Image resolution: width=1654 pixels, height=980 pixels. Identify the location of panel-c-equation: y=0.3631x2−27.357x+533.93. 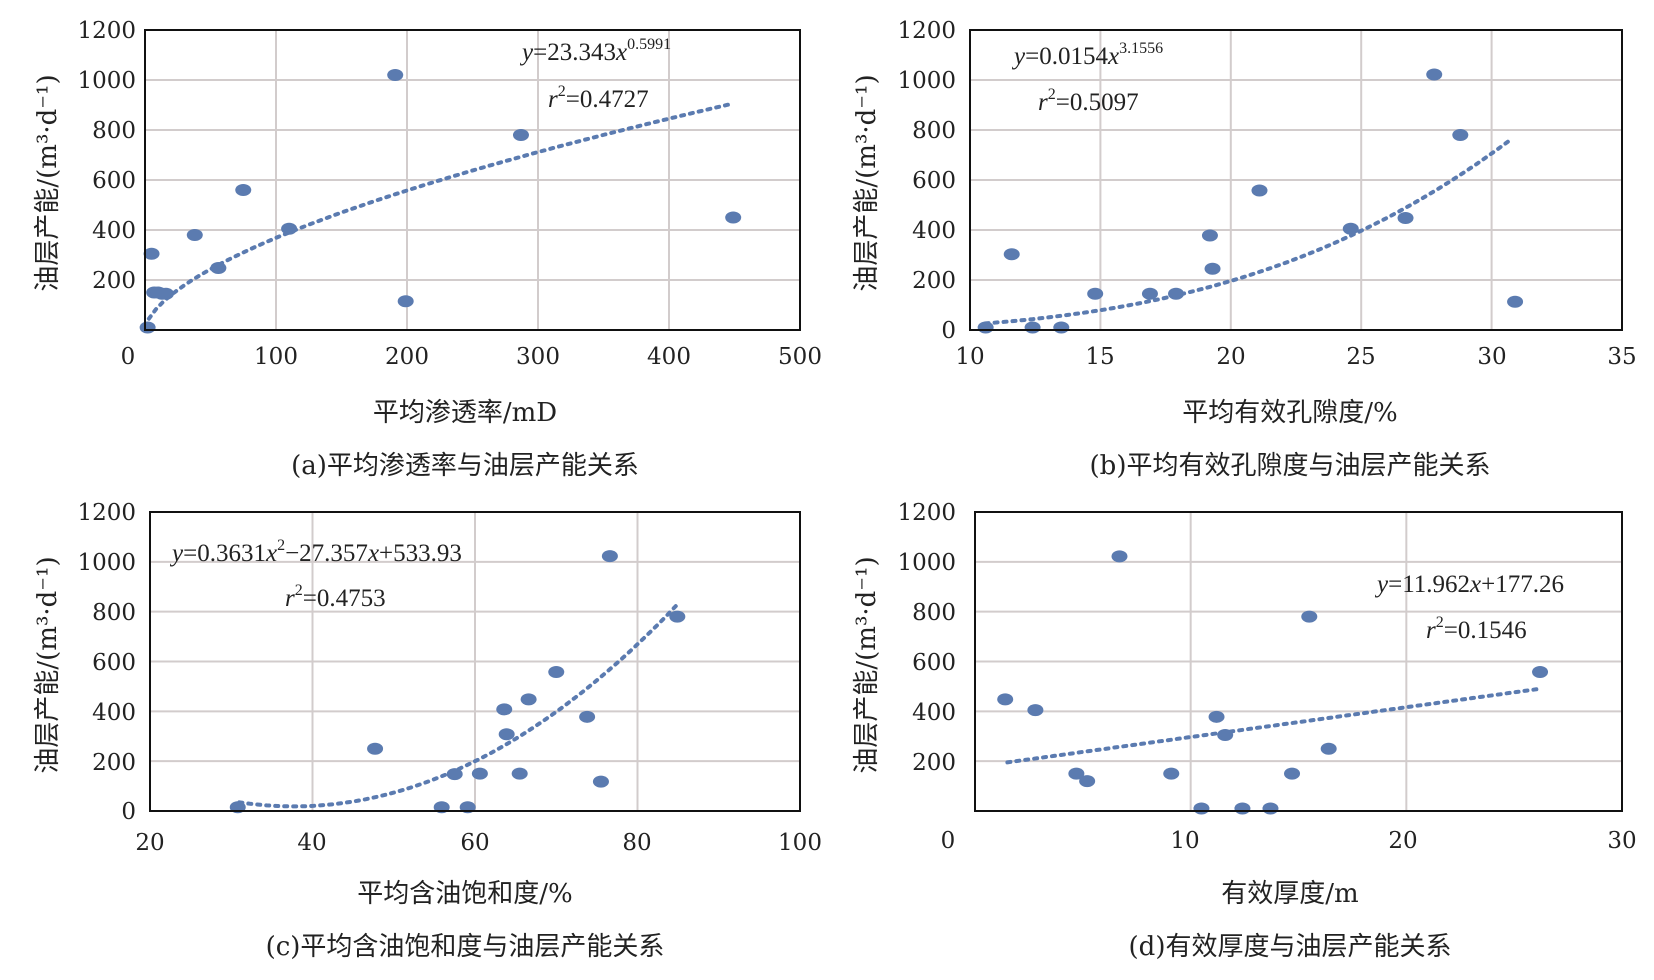
(315, 552).